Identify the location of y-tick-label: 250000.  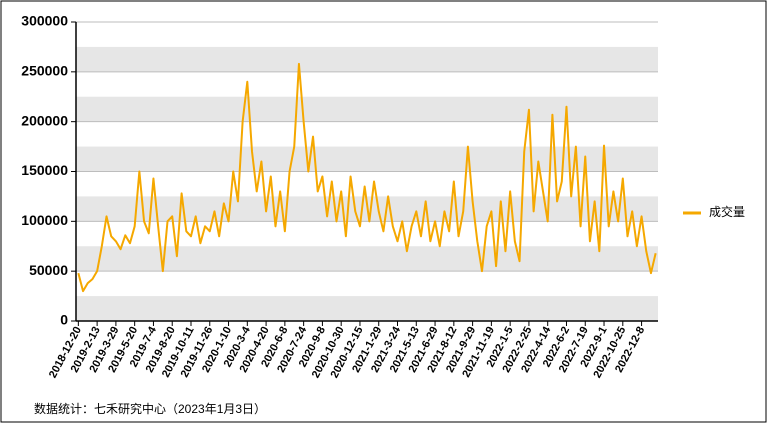
(44, 71).